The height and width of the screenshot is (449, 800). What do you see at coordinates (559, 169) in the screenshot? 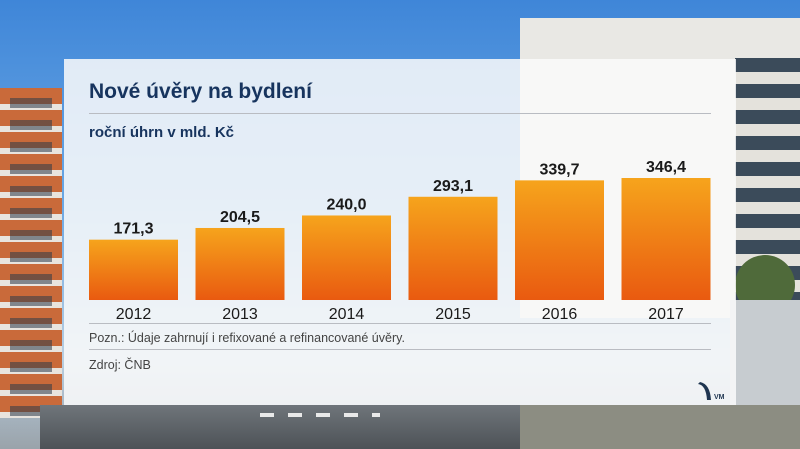
I see `value-label-2016: 339,7` at bounding box center [559, 169].